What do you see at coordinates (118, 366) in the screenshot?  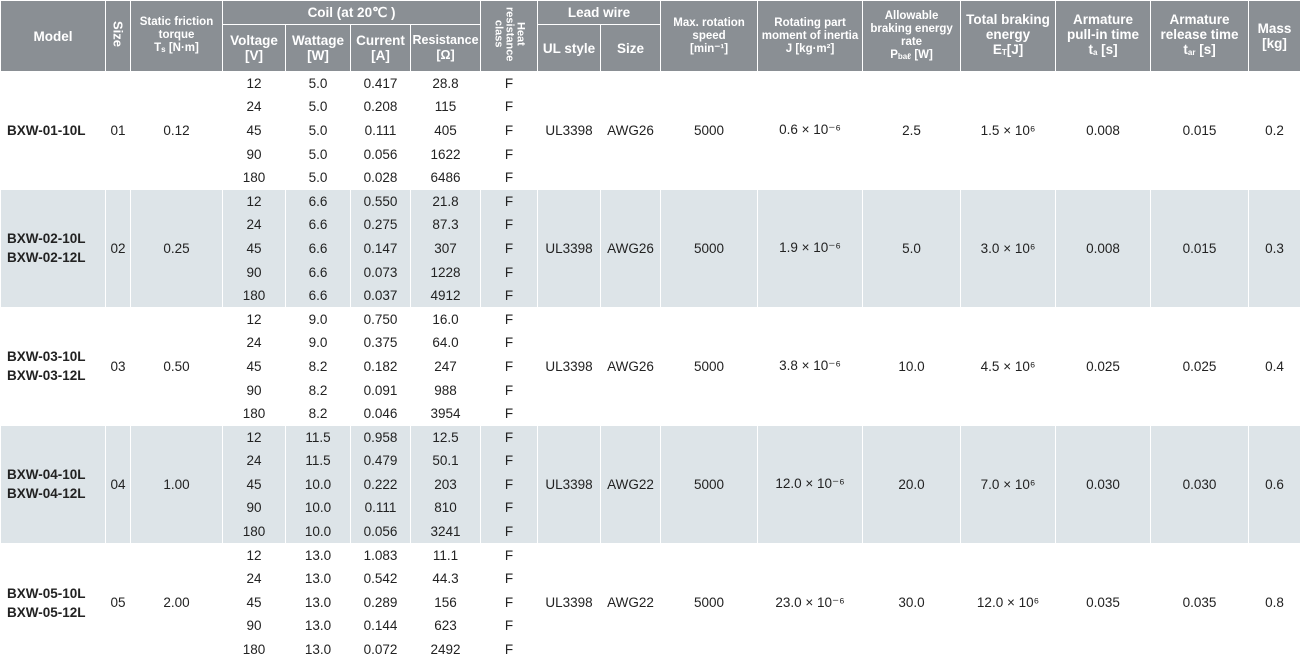 I see `size-cell: 03` at bounding box center [118, 366].